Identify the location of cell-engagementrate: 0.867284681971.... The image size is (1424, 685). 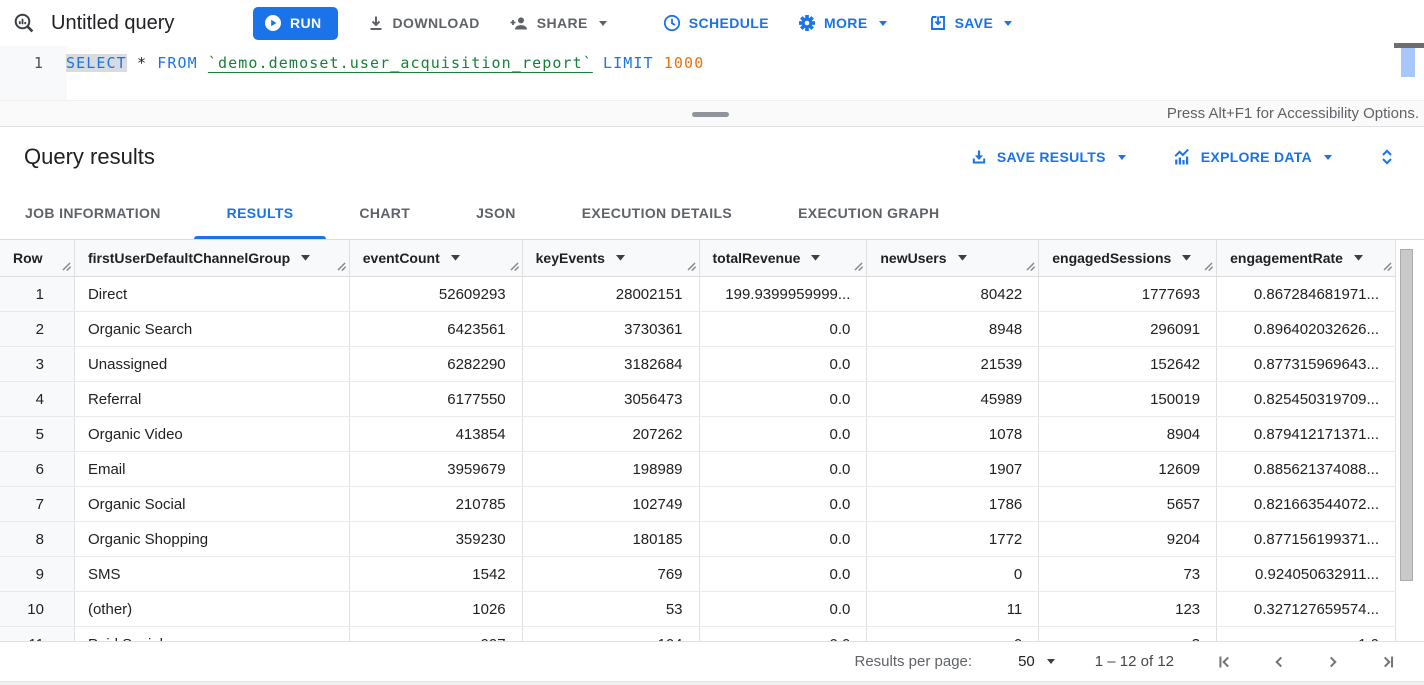
(1306, 294).